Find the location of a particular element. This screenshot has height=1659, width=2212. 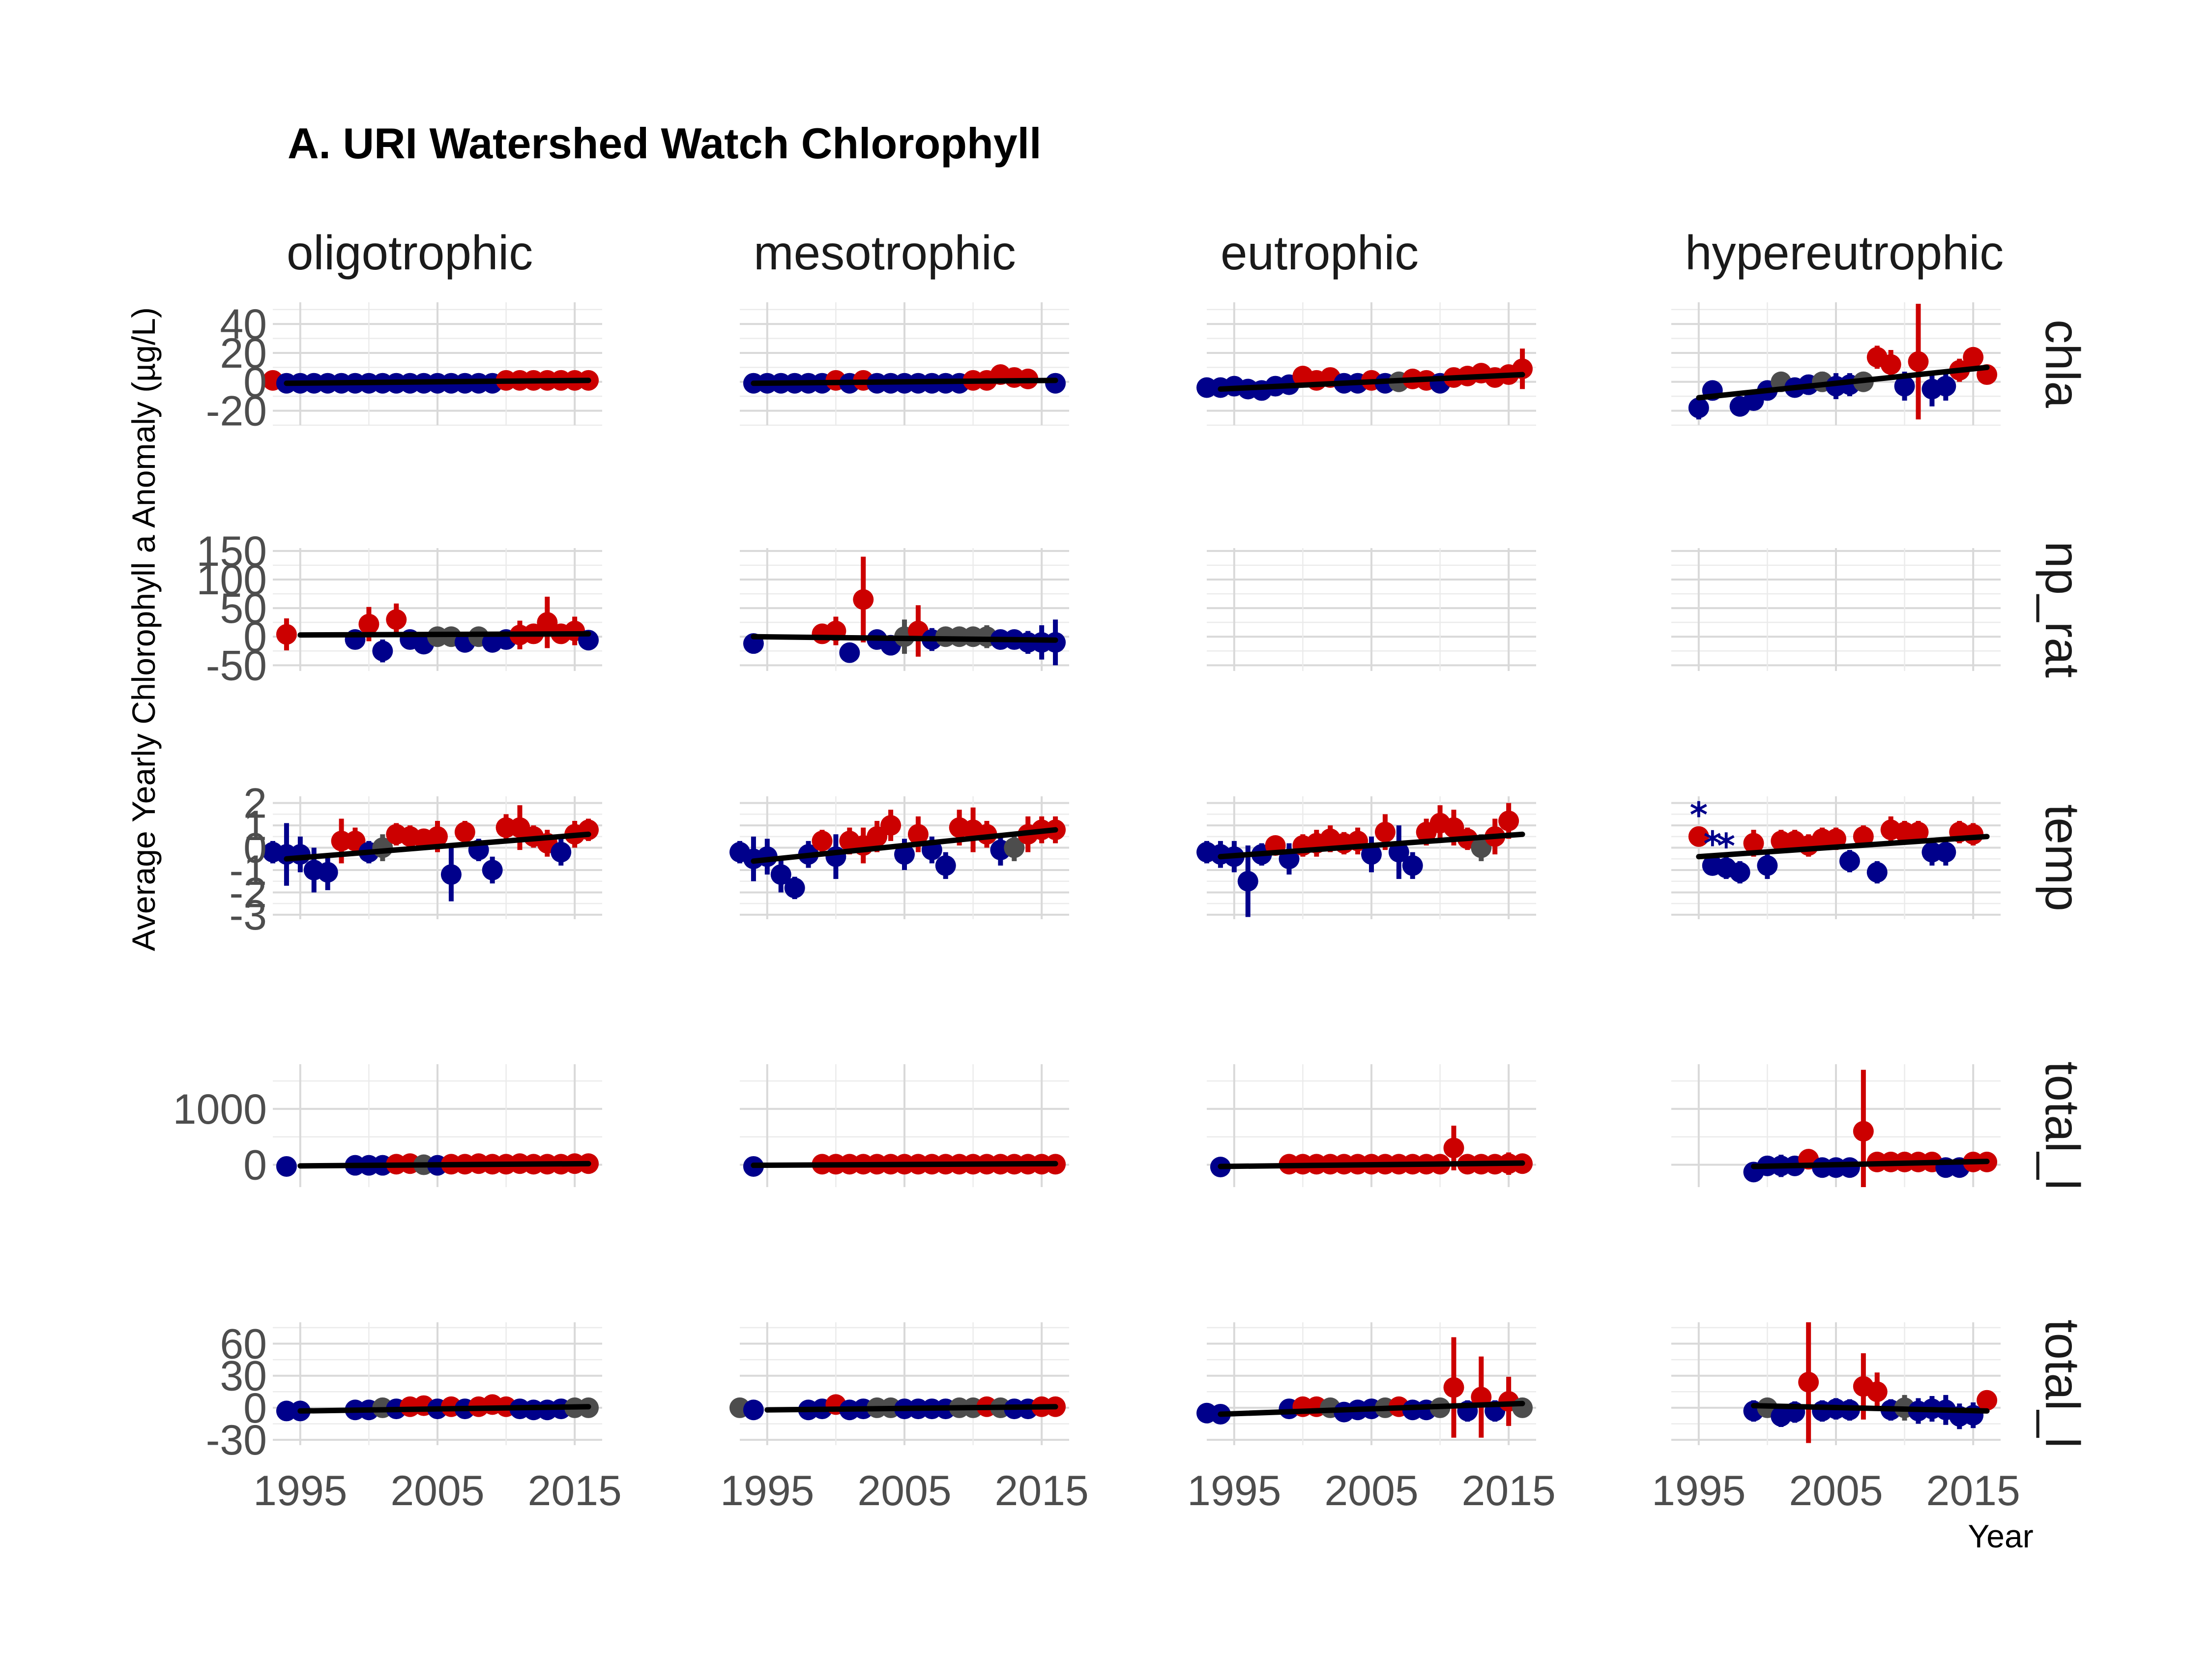

y-tick-label: 2 is located at coordinates (255, 803).